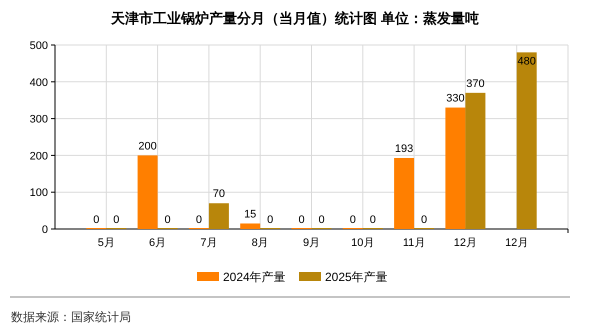 The height and width of the screenshot is (330, 590). I want to click on data-label: 200, so click(147, 146).